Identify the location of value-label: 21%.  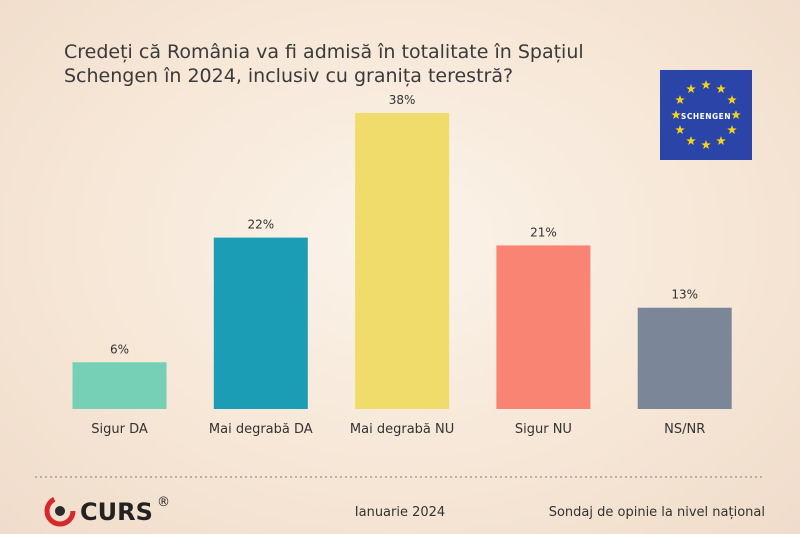
(543, 232).